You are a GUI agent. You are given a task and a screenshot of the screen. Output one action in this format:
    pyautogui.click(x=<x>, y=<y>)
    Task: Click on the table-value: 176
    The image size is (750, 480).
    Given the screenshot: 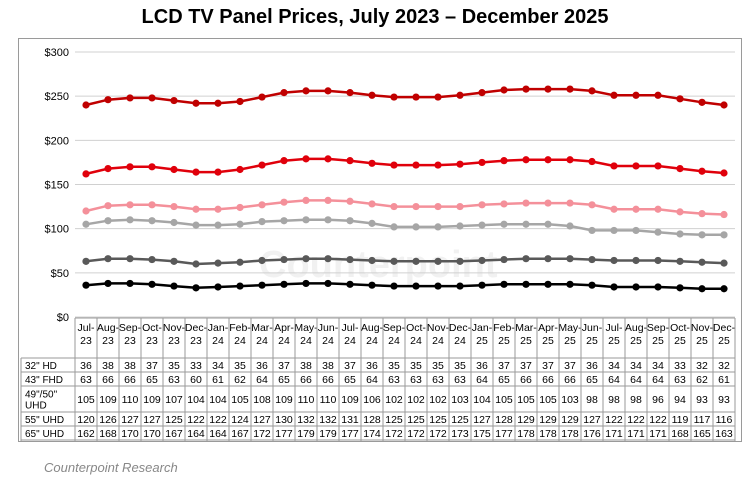 What is the action you would take?
    pyautogui.click(x=592, y=434)
    